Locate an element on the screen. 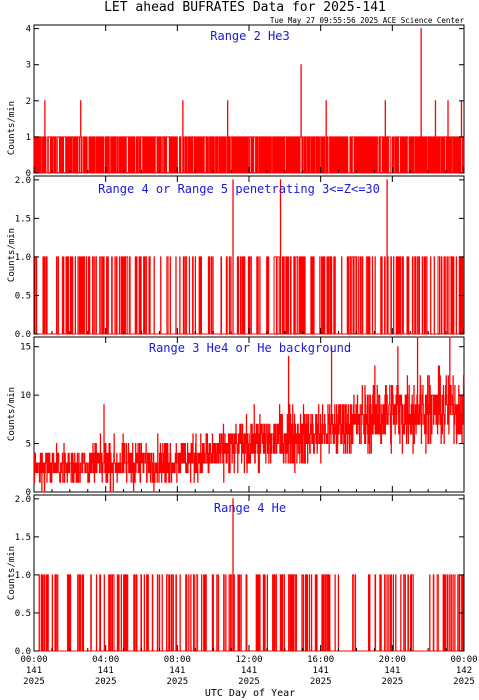 The height and width of the screenshot is (700, 479). panel-4-ytick-label: 1.0 is located at coordinates (23, 576).